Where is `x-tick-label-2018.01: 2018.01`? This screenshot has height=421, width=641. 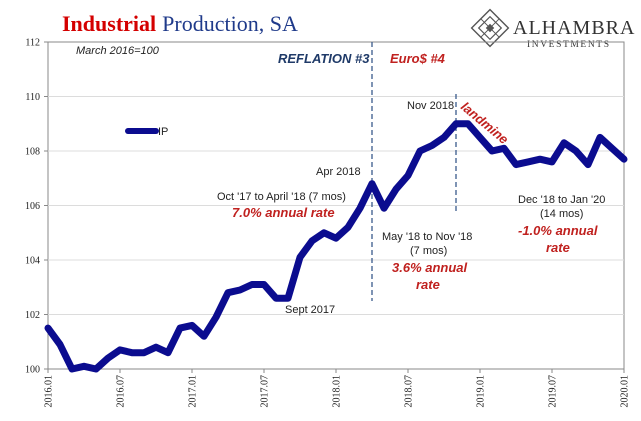
x-tick-label-2018.01: 2018.01 is located at coordinates (337, 391).